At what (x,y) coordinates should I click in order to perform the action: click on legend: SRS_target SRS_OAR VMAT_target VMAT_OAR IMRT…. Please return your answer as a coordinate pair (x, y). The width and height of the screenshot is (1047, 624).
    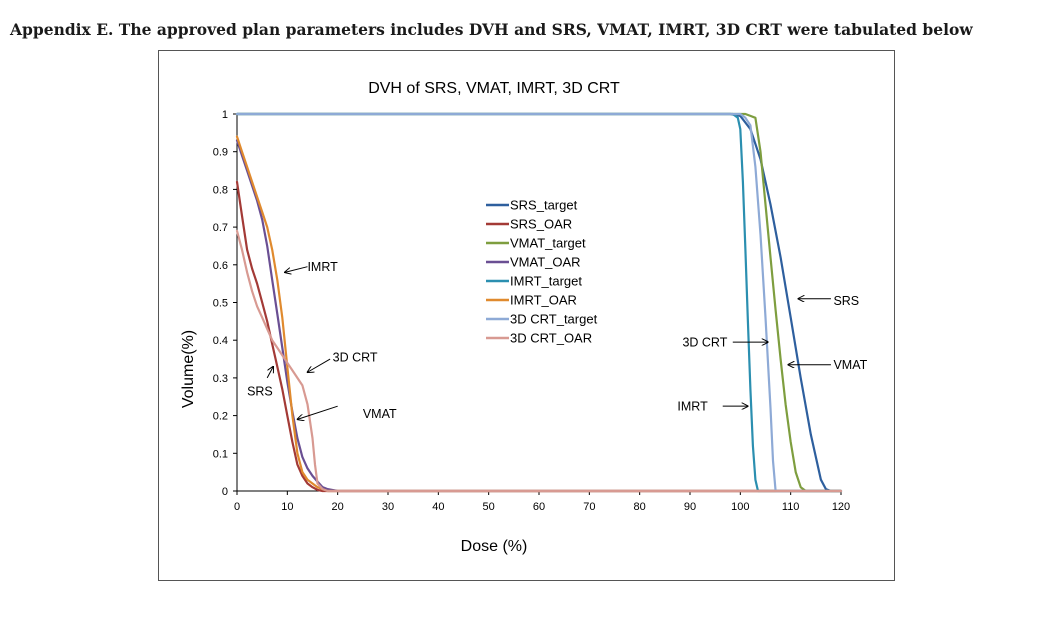
    Looking at the image, I should click on (542, 272).